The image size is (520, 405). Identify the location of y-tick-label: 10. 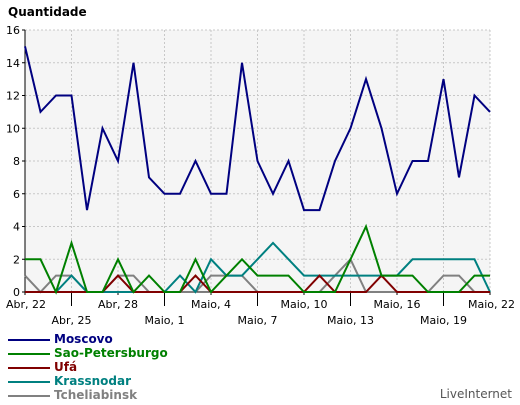
(13, 128).